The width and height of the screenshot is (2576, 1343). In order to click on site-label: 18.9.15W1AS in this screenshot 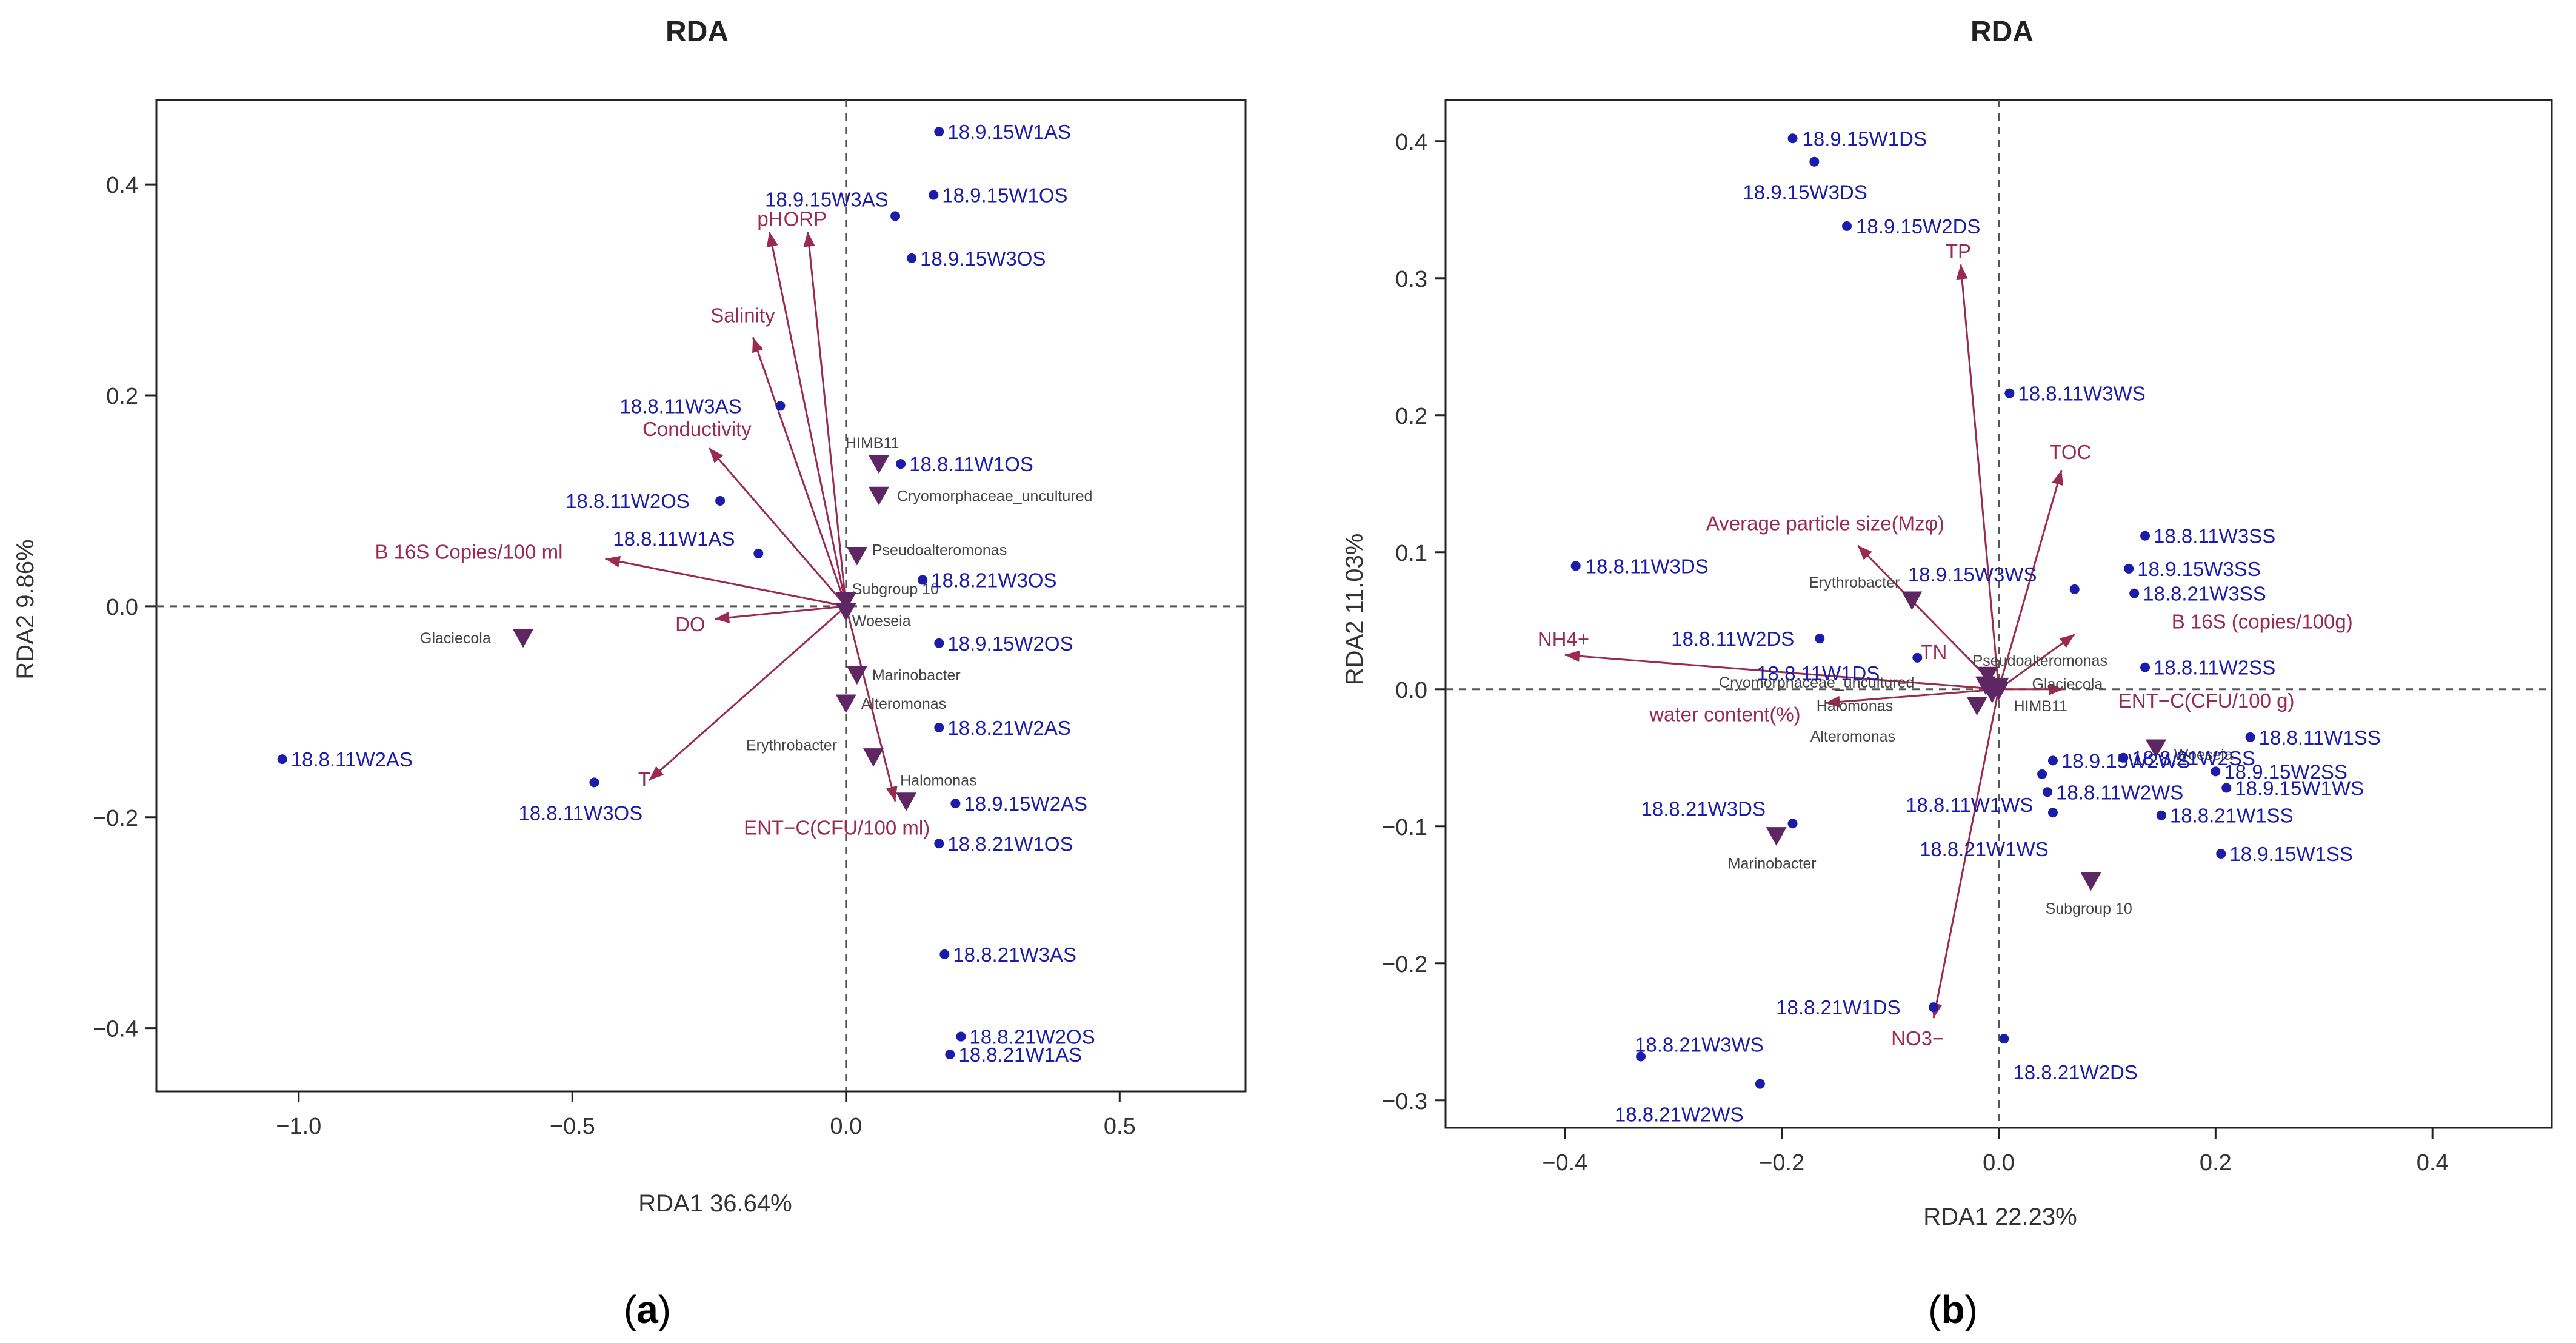, I will do `click(1009, 132)`.